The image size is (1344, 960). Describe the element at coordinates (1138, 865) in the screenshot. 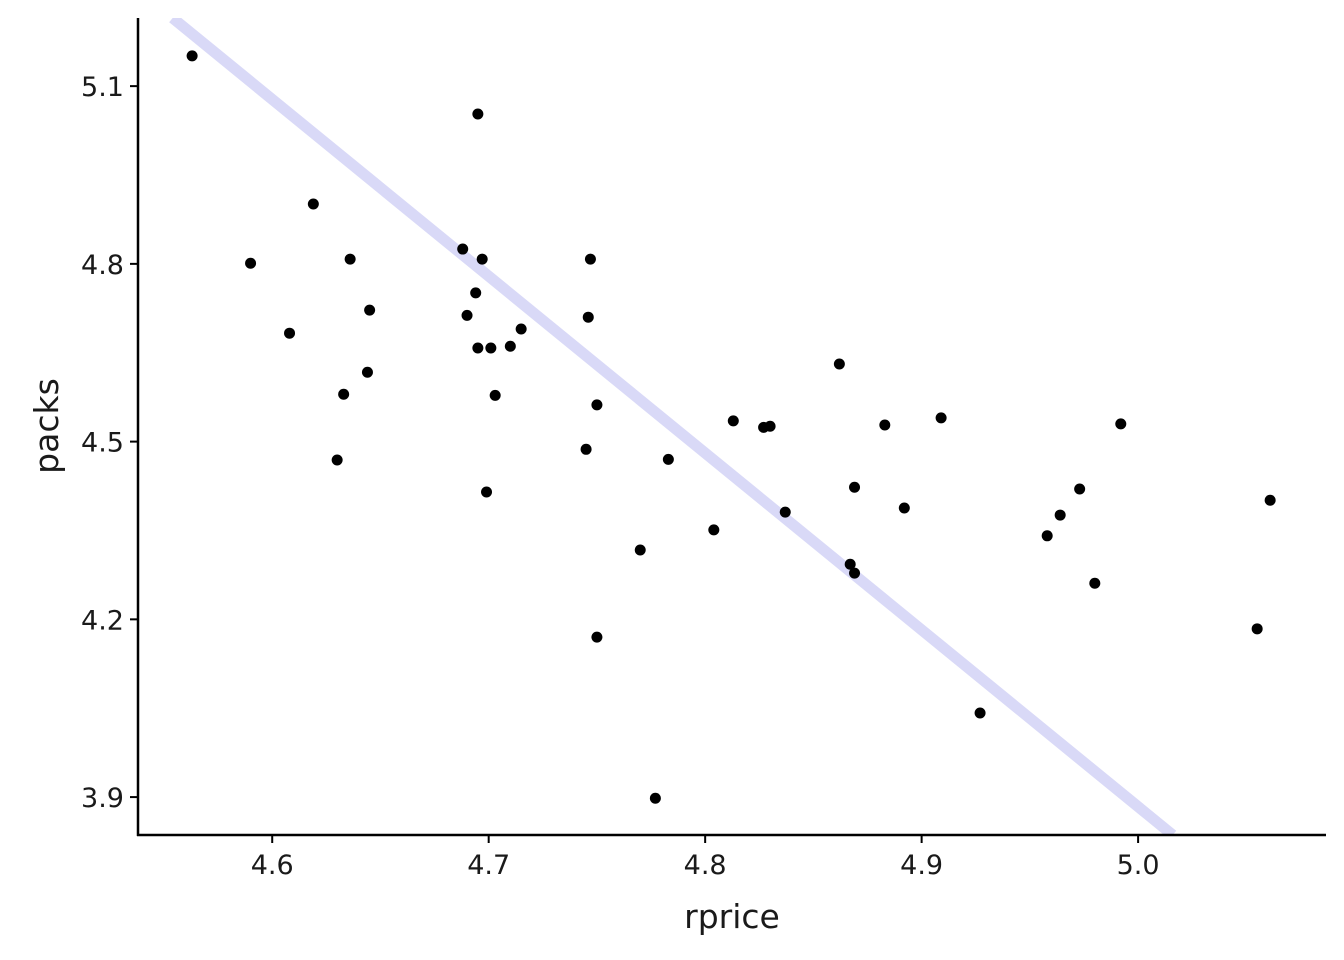

I see `x-tick-label: 5.0` at that location.